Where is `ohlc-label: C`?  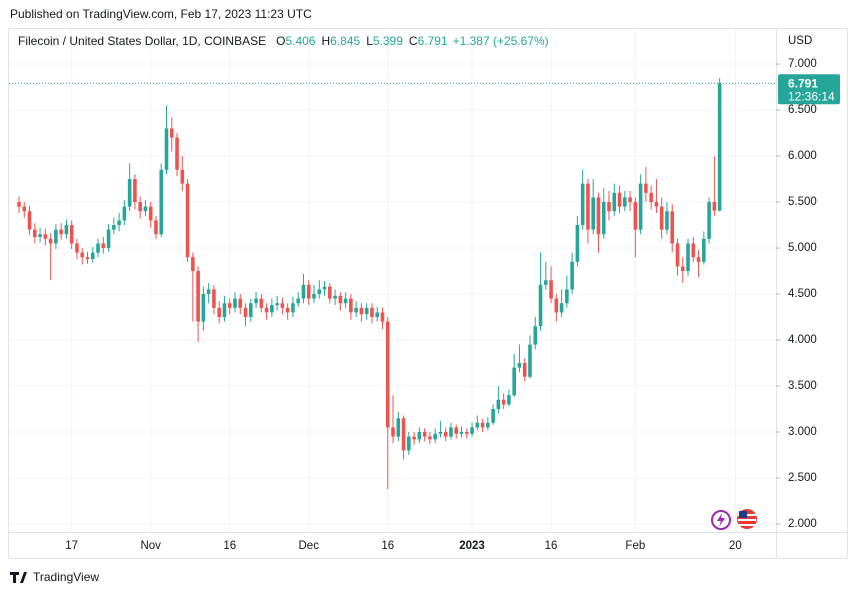
ohlc-label: C is located at coordinates (413, 41).